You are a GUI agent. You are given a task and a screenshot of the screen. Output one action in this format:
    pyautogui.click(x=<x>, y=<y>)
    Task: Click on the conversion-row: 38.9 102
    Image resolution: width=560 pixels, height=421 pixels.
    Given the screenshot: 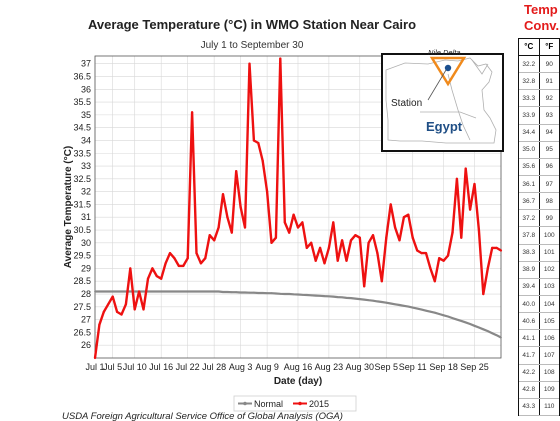 What is the action you would take?
    pyautogui.click(x=539, y=270)
    